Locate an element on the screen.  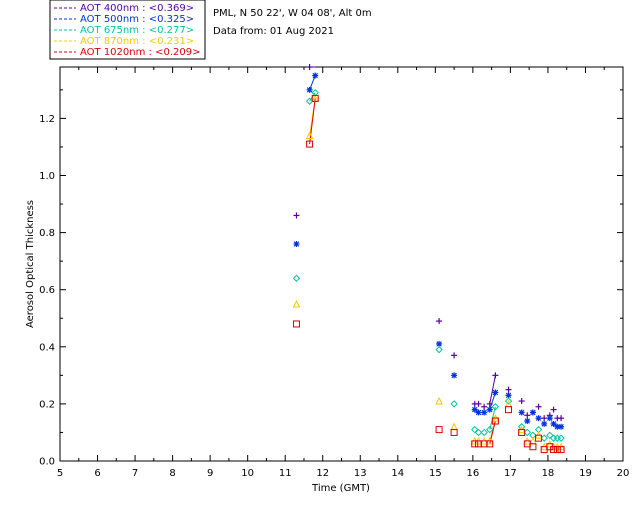
legend-label: AOT 1020nm : <0.209> is located at coordinates (140, 52).